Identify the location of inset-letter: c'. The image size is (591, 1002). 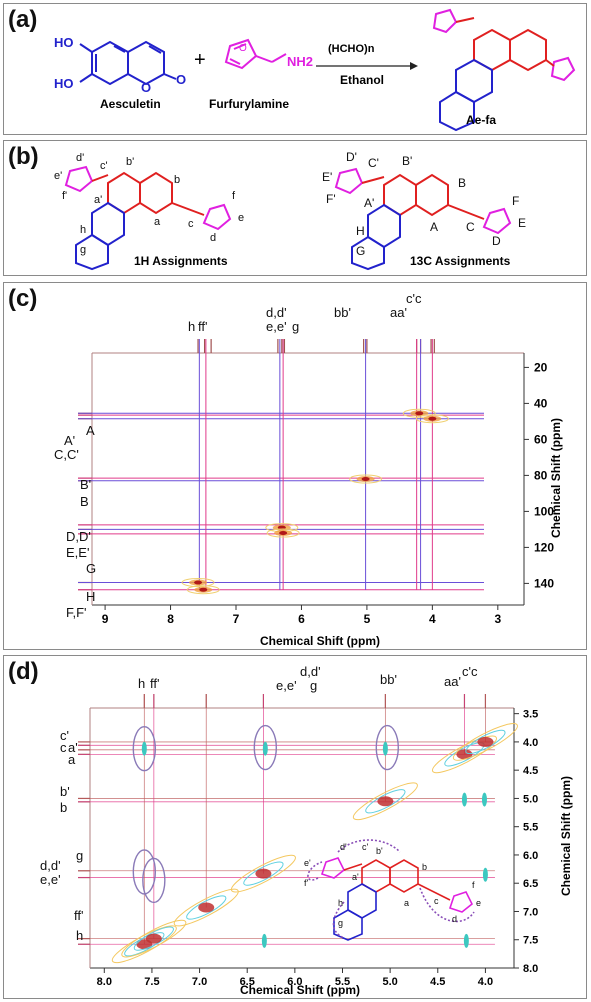
(365, 847).